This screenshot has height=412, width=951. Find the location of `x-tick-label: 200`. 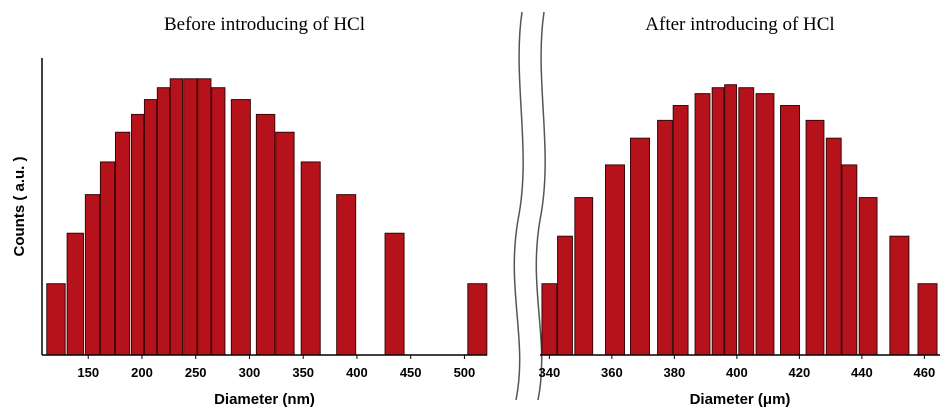

x-tick-label: 200 is located at coordinates (142, 372).